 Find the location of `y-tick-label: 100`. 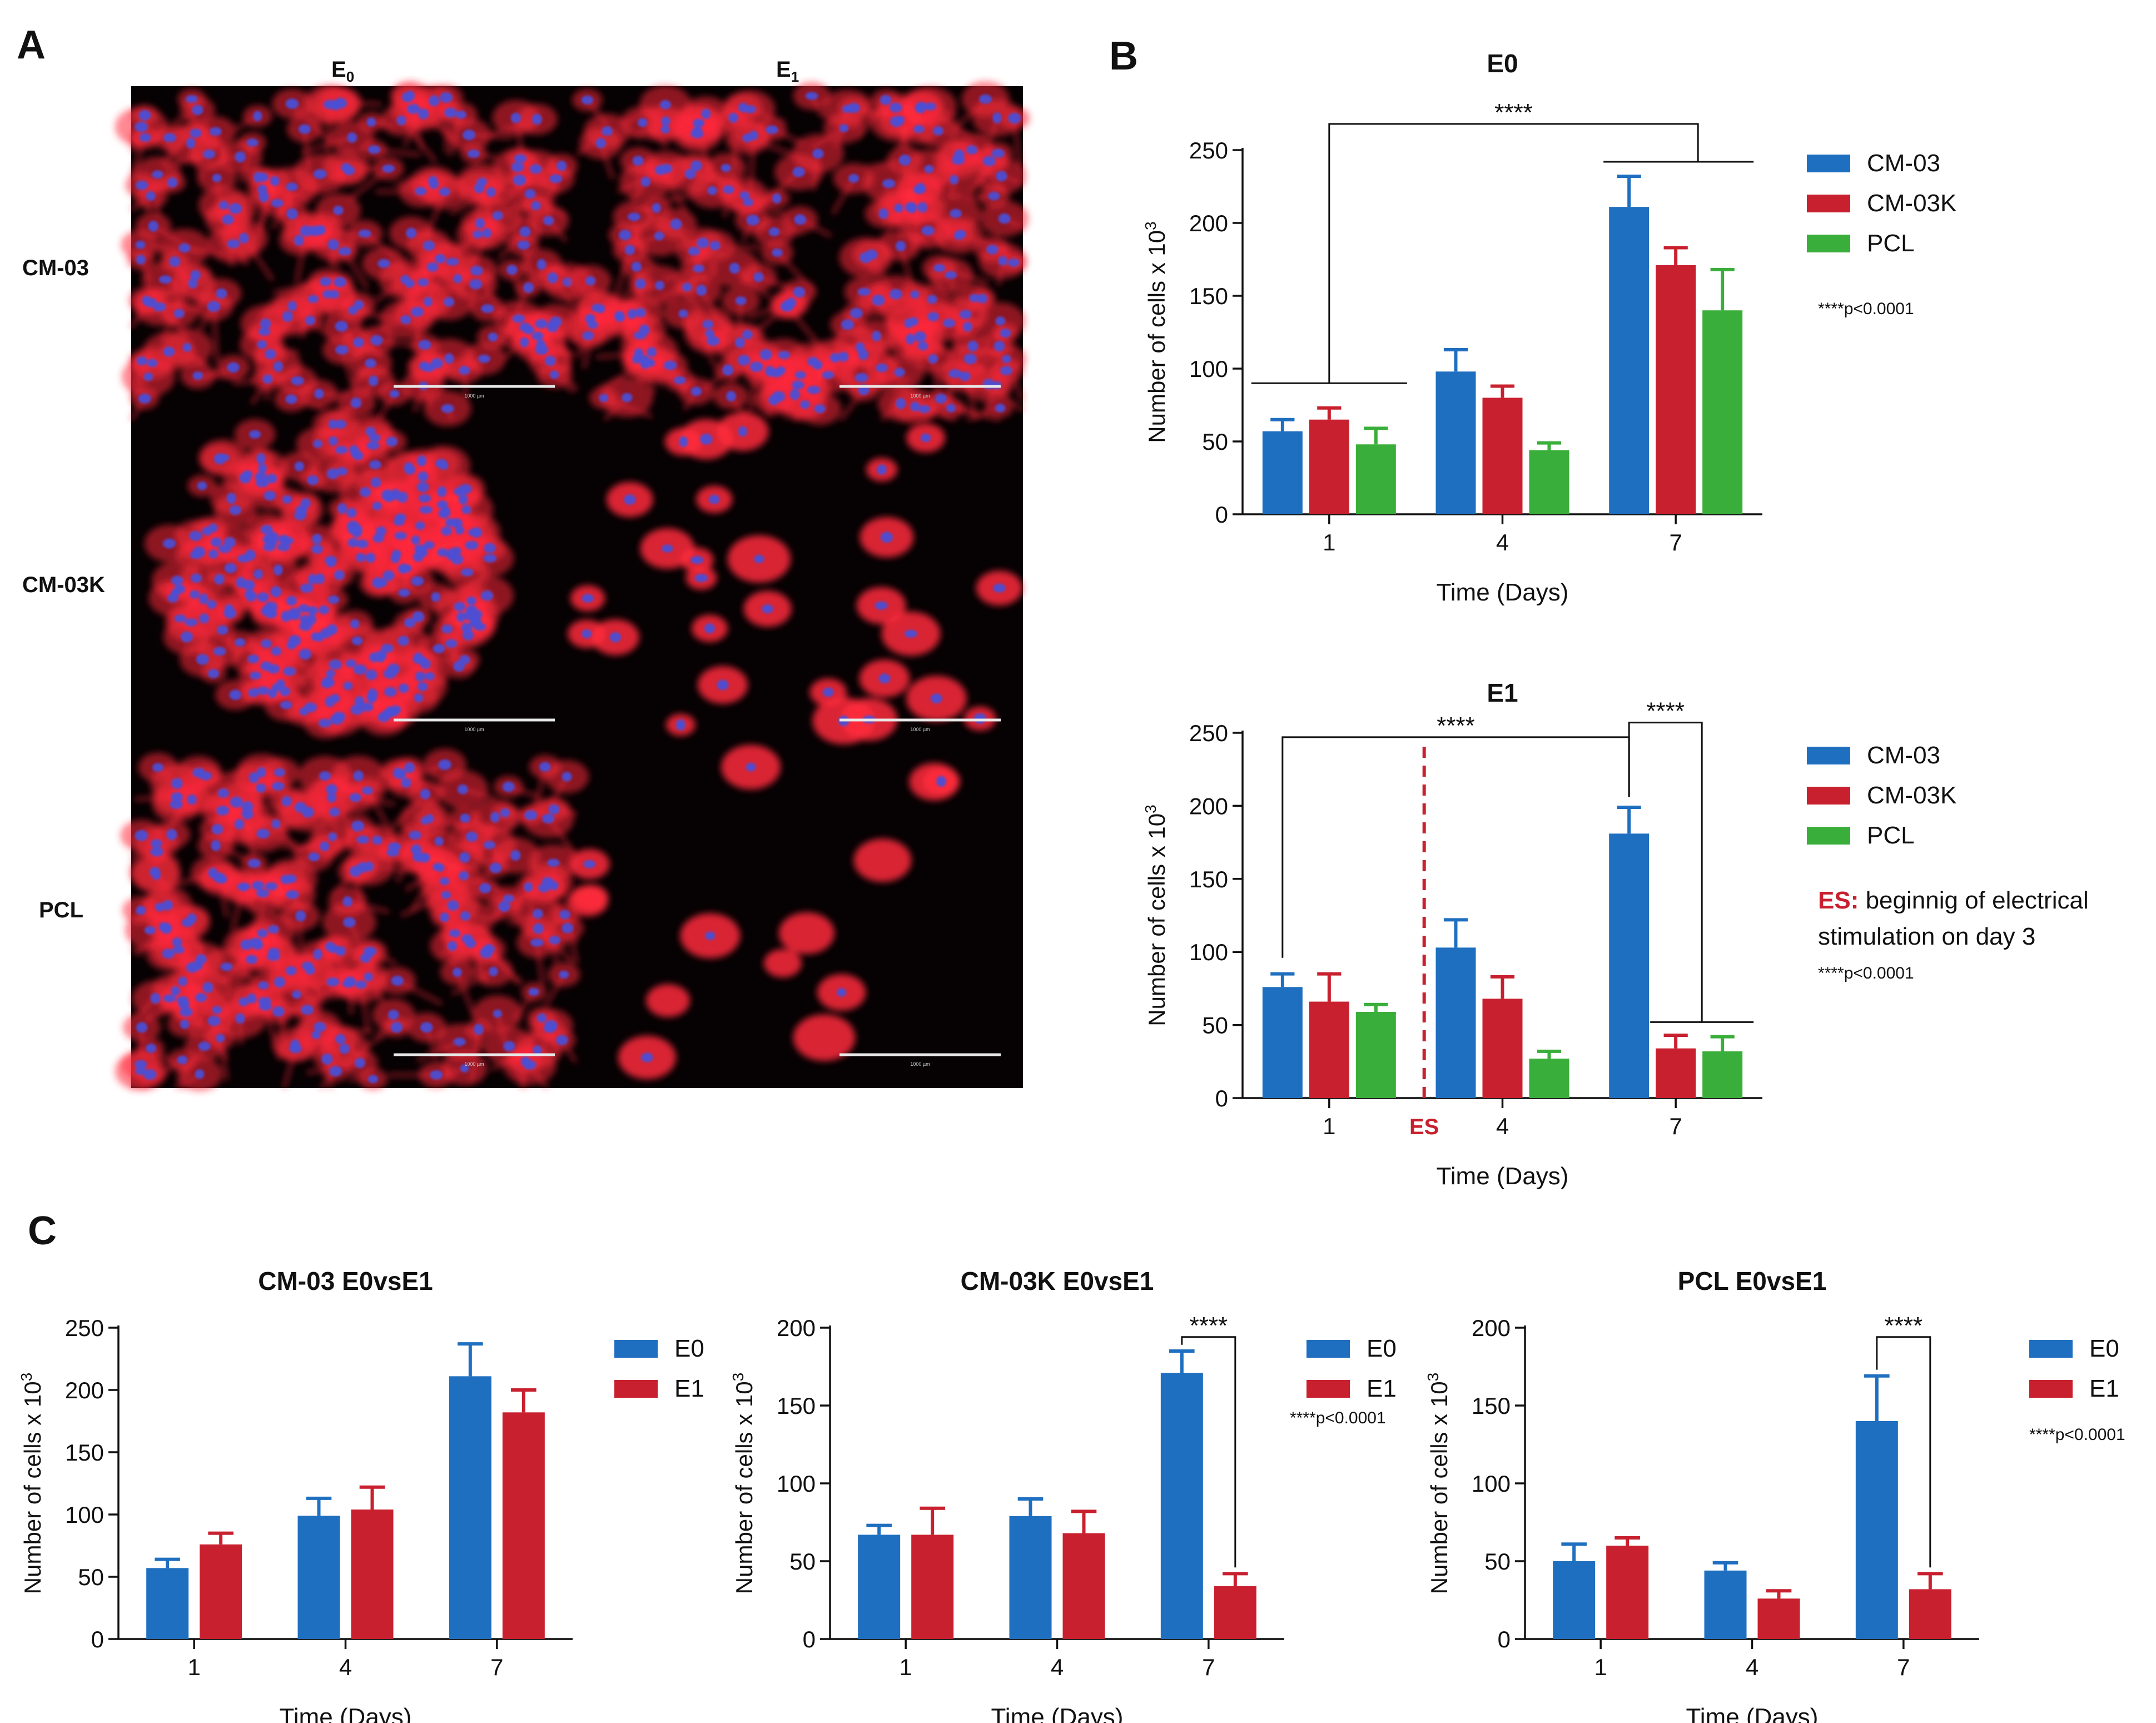

y-tick-label: 100 is located at coordinates (1492, 1484).